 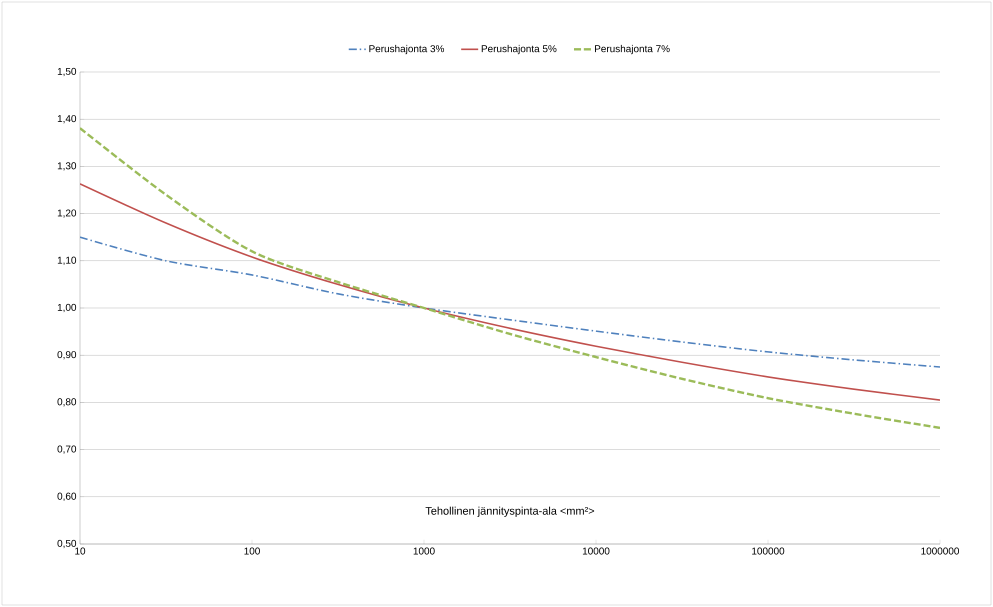 I want to click on y-tick-label: 0,70, so click(x=66, y=449).